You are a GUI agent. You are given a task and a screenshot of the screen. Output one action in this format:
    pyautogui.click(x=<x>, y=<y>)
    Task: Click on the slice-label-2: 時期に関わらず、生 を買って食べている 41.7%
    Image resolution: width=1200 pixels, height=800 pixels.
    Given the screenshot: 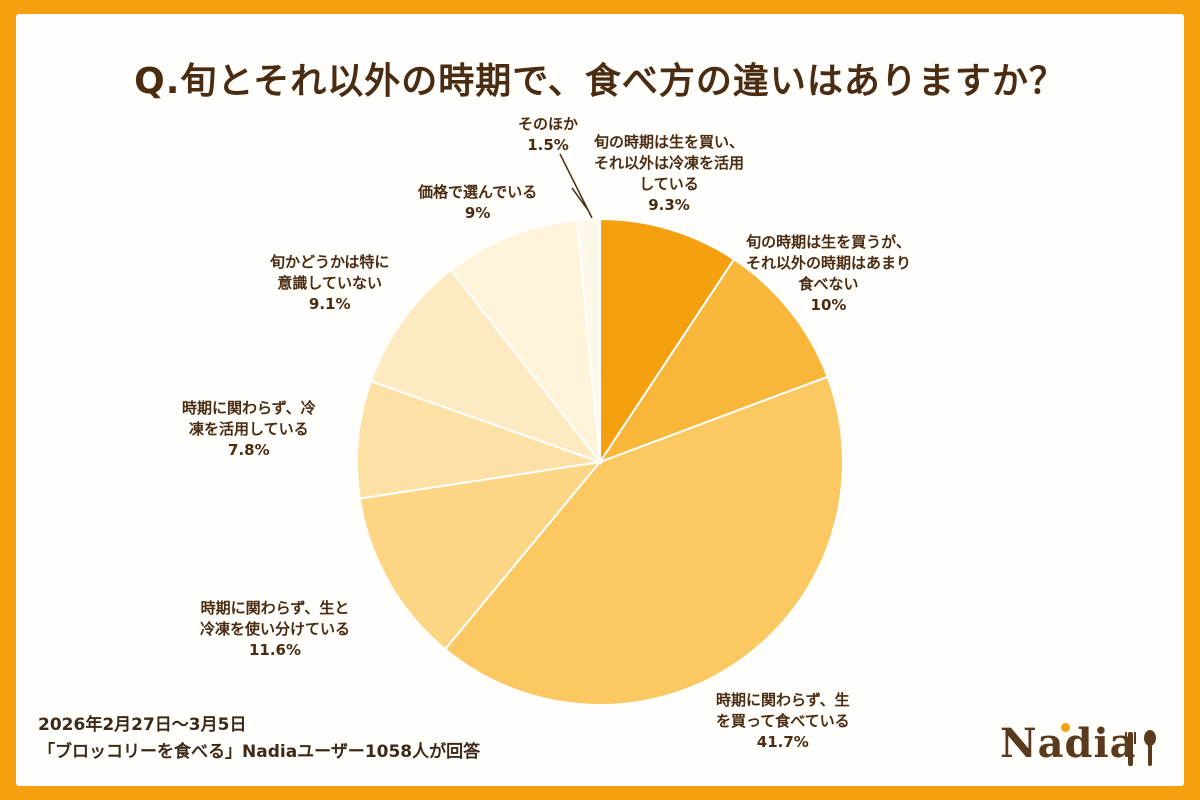 What is the action you would take?
    pyautogui.click(x=783, y=721)
    